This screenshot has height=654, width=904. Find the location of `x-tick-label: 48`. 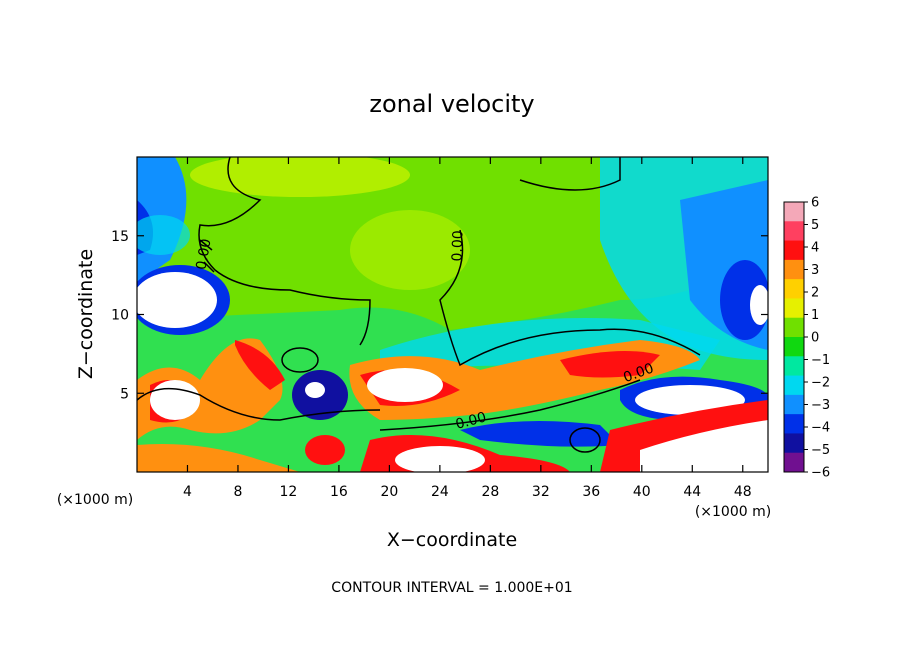

x-tick-label: 48 is located at coordinates (743, 492).